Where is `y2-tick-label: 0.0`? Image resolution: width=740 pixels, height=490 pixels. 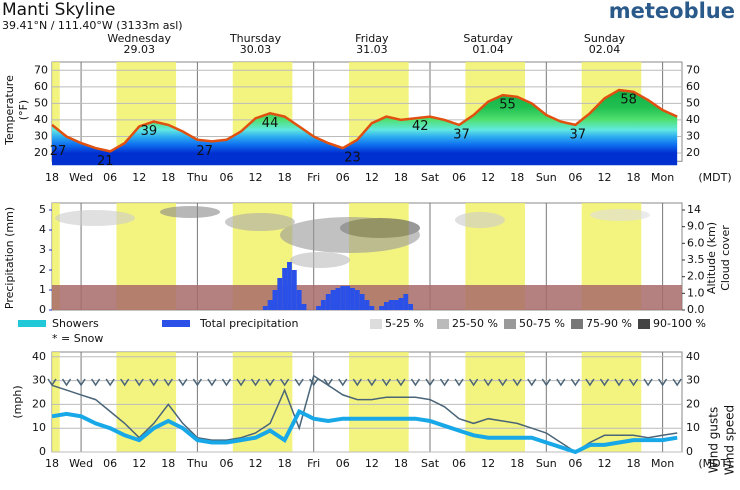
y2-tick-label: 0.0 is located at coordinates (696, 309).